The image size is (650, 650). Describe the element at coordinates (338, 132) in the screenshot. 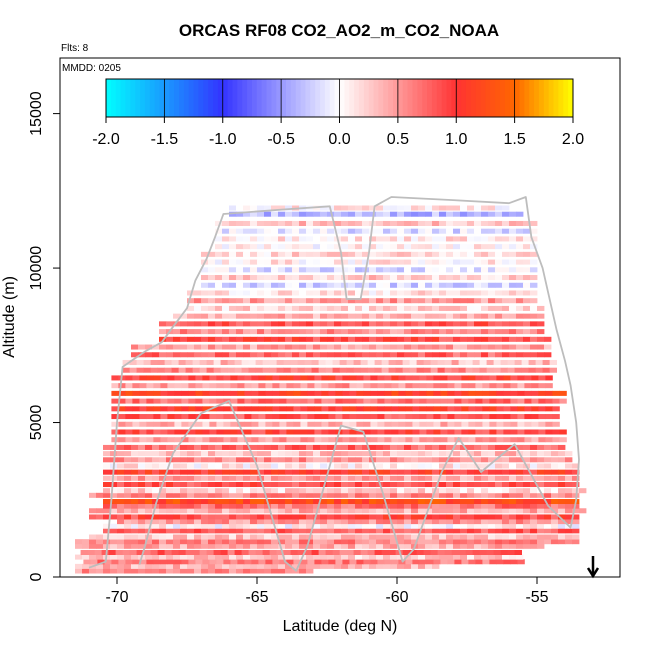

I see `colorbar-ticks: -2.0 -1.5 -1.0 -0.5 0.0 0.5 1.0 1.5 2.0` at that location.